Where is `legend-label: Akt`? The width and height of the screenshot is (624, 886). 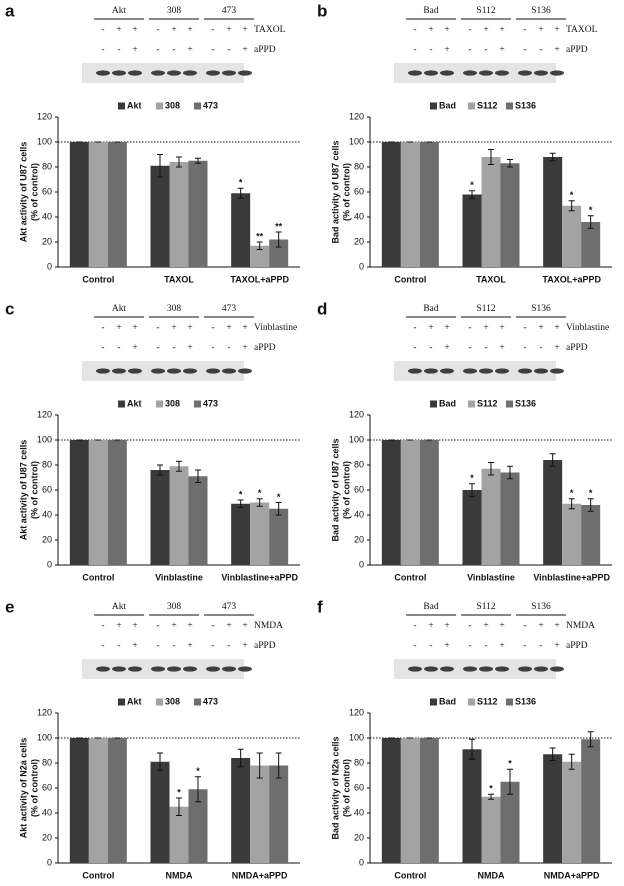
legend-label: Akt is located at coordinates (134, 403).